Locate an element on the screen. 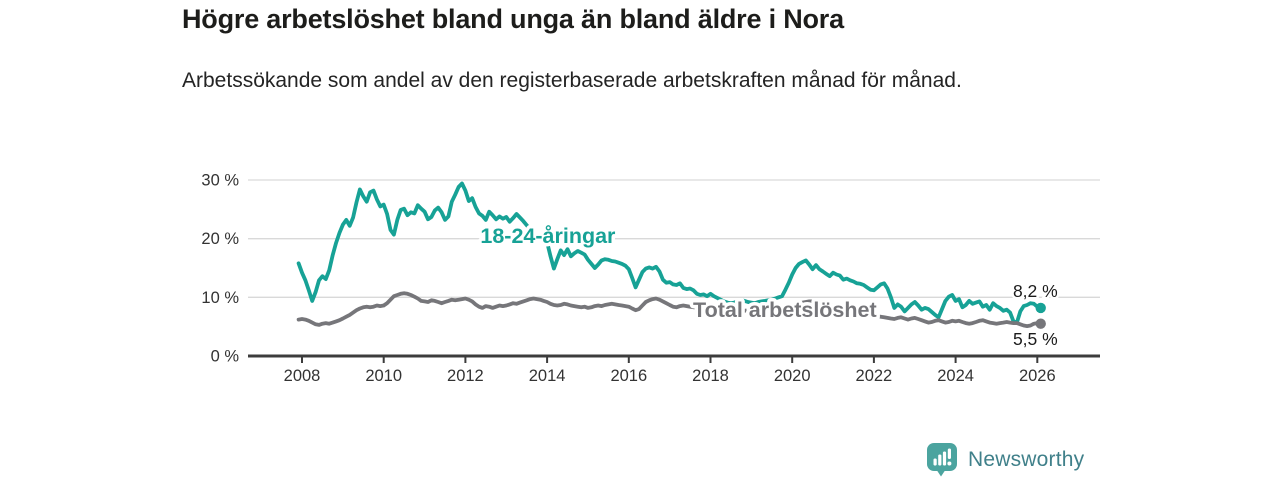 Image resolution: width=1280 pixels, height=480 pixels. end-dot-total is located at coordinates (1040, 323).